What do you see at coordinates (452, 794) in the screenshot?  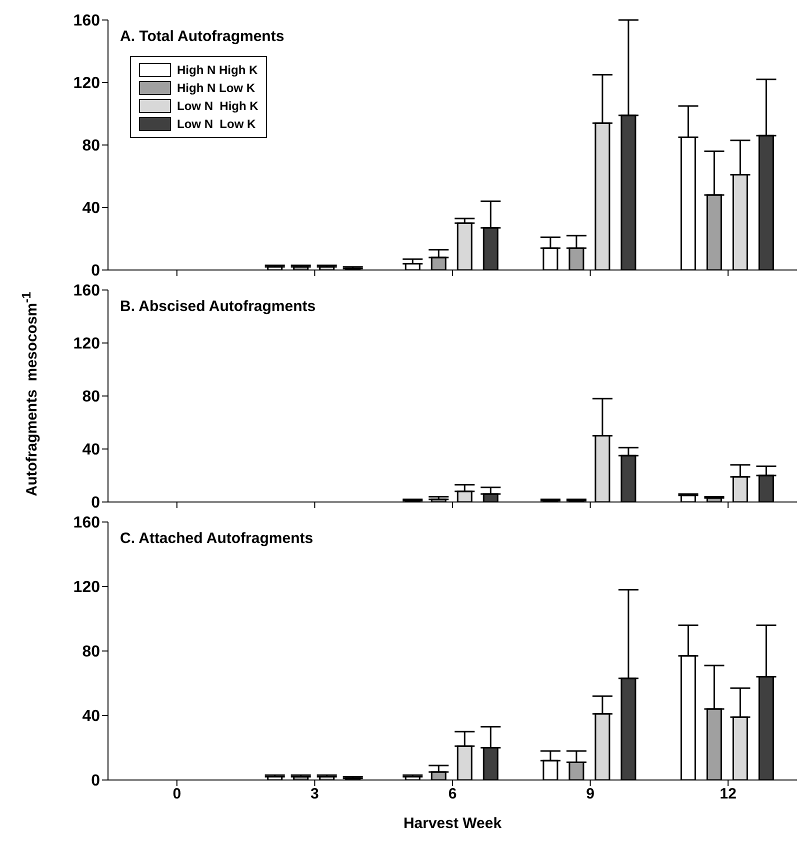 I see `x-tick-label: 6` at bounding box center [452, 794].